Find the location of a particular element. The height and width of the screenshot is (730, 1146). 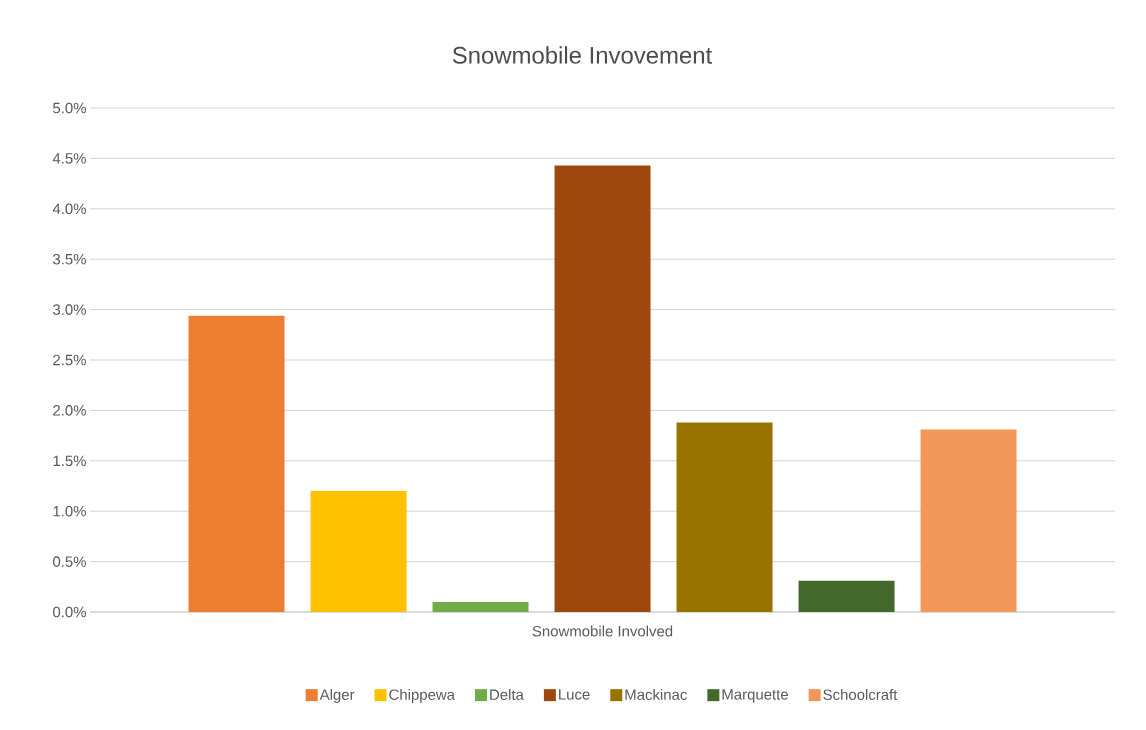

y-tick-label: 0.5% is located at coordinates (69, 561).